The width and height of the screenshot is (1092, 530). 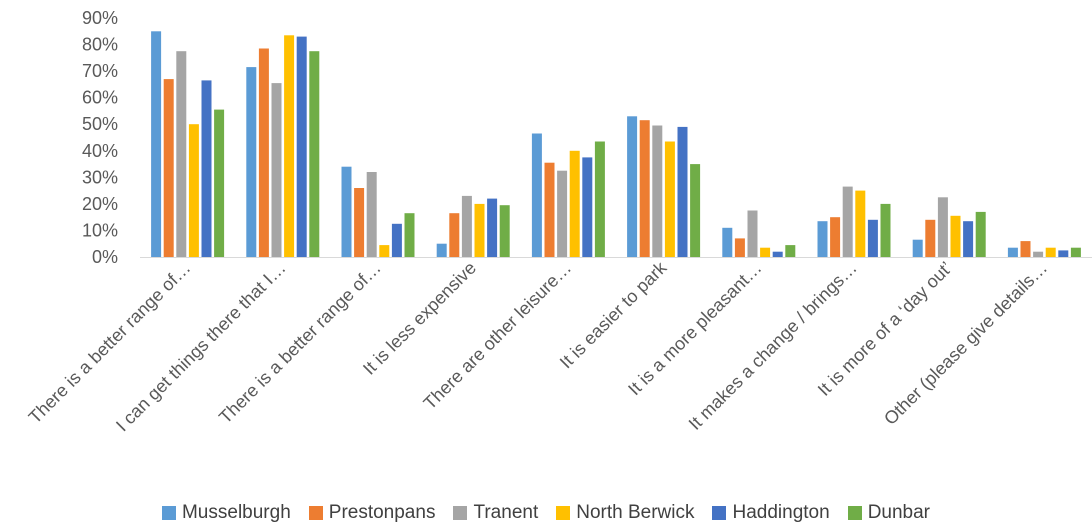 What do you see at coordinates (100, 230) in the screenshot?
I see `y-tick-label: 10%` at bounding box center [100, 230].